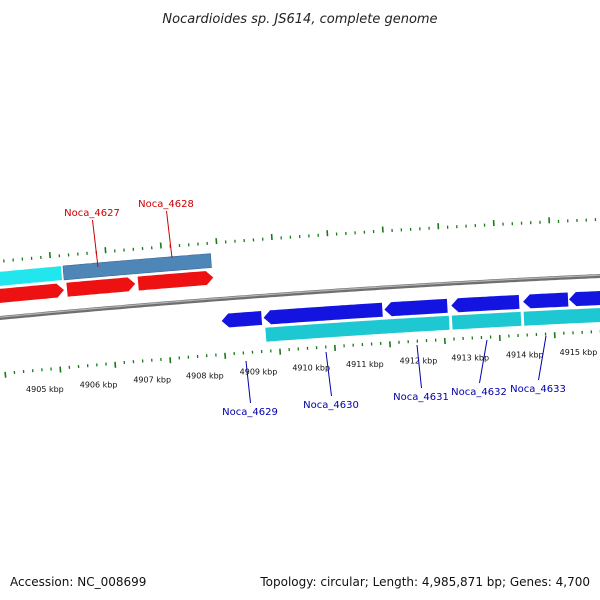 The height and width of the screenshot is (600, 600). What do you see at coordinates (421, 397) in the screenshot?
I see `gene-label: Noca_4631` at bounding box center [421, 397].